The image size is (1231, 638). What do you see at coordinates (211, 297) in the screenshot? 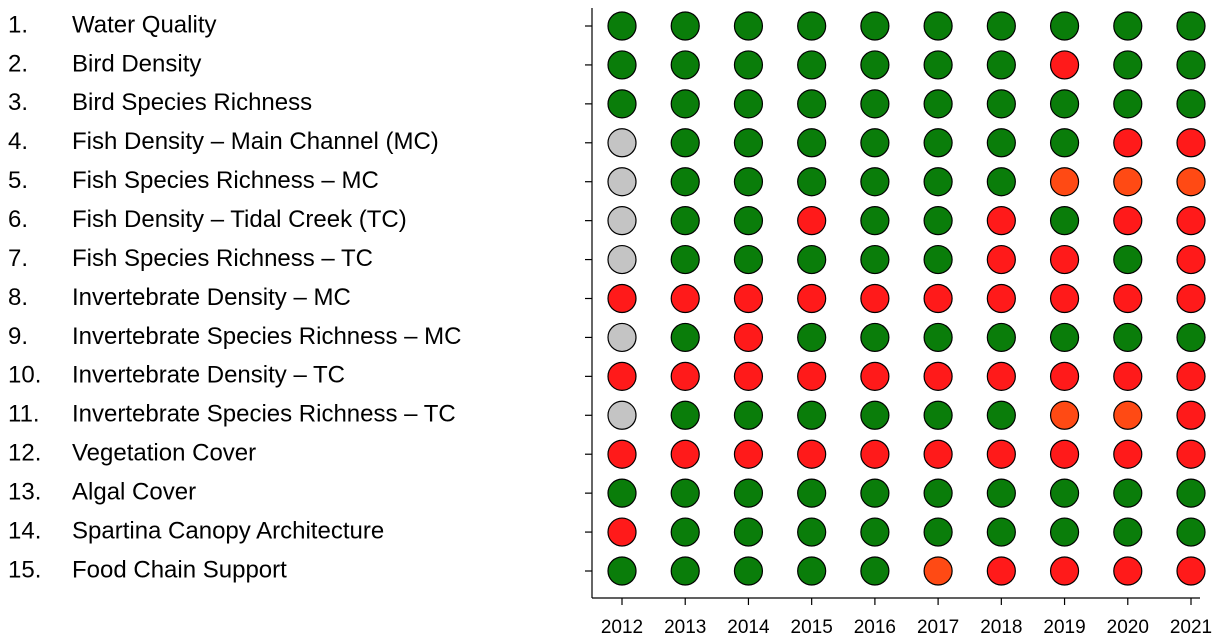
I see `row-label: Invertebrate Density – MC` at bounding box center [211, 297].